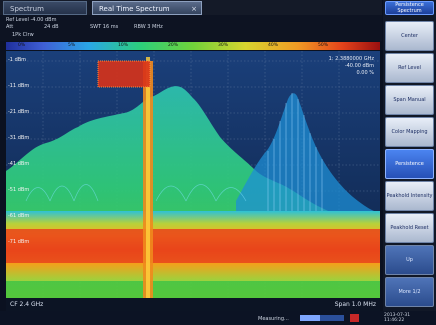 The height and width of the screenshot is (325, 436). I want to click on softkey-more: More 1/2, so click(409, 292).